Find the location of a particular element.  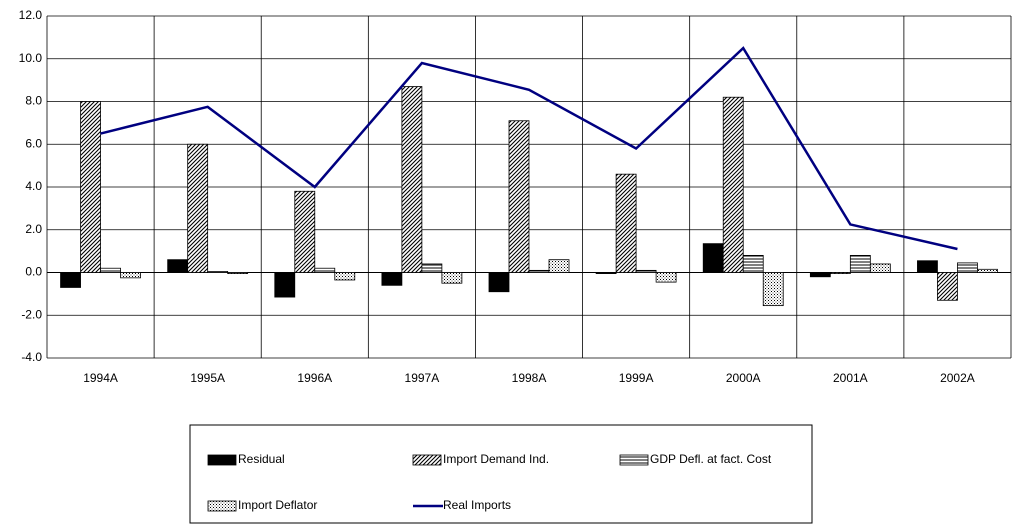

y-tick-label: -4.0 is located at coordinates (31, 357).